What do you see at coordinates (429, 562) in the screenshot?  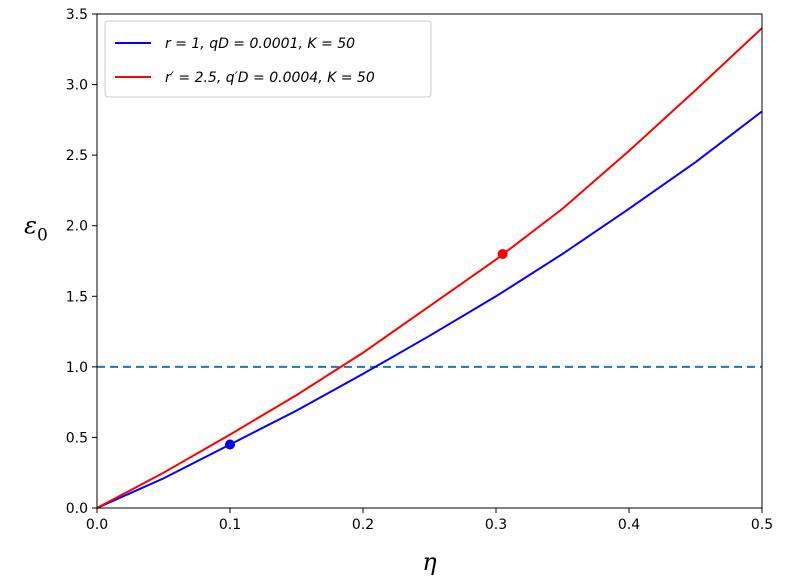 I see `x-axis-label: η` at bounding box center [429, 562].